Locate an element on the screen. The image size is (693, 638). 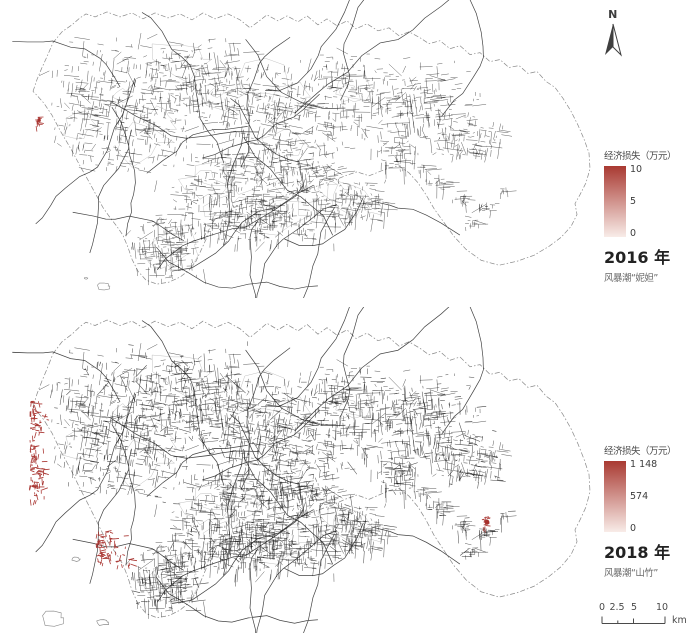
legend-tick-mid: 574 is located at coordinates (639, 496).